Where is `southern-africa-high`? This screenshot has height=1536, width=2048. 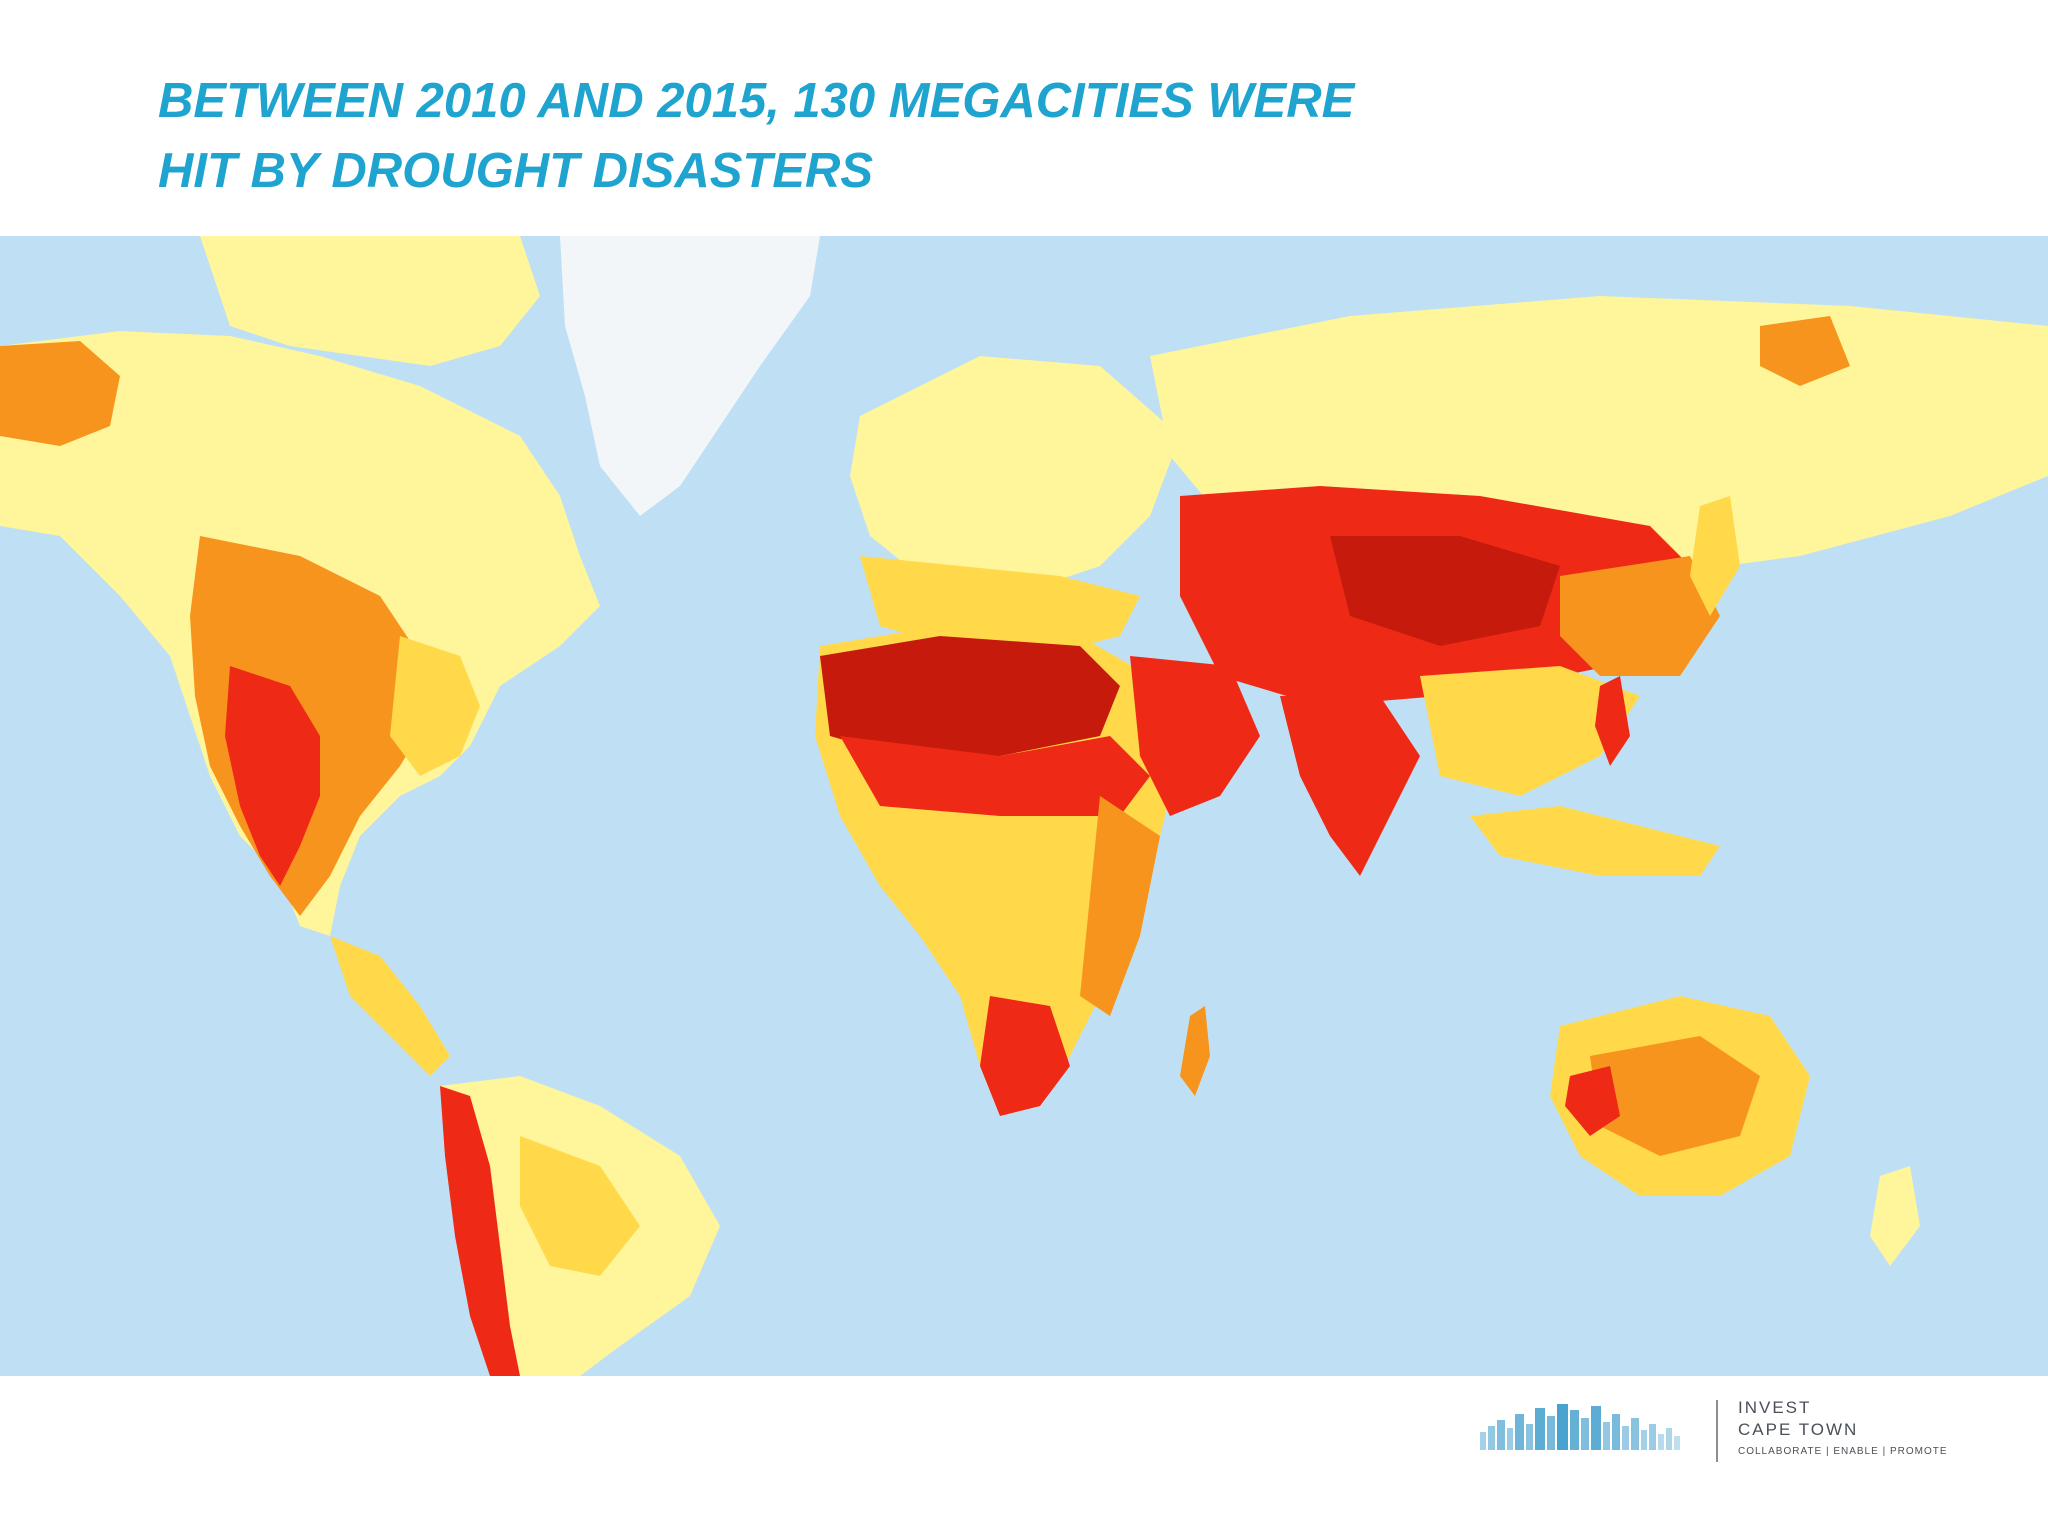
southern-africa-high is located at coordinates (1025, 1056).